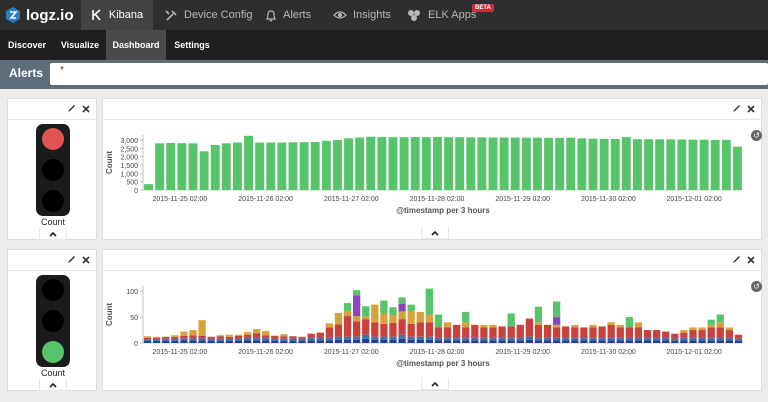 The width and height of the screenshot is (768, 402). What do you see at coordinates (80, 45) in the screenshot?
I see `tab-visualize: Visualize` at bounding box center [80, 45].